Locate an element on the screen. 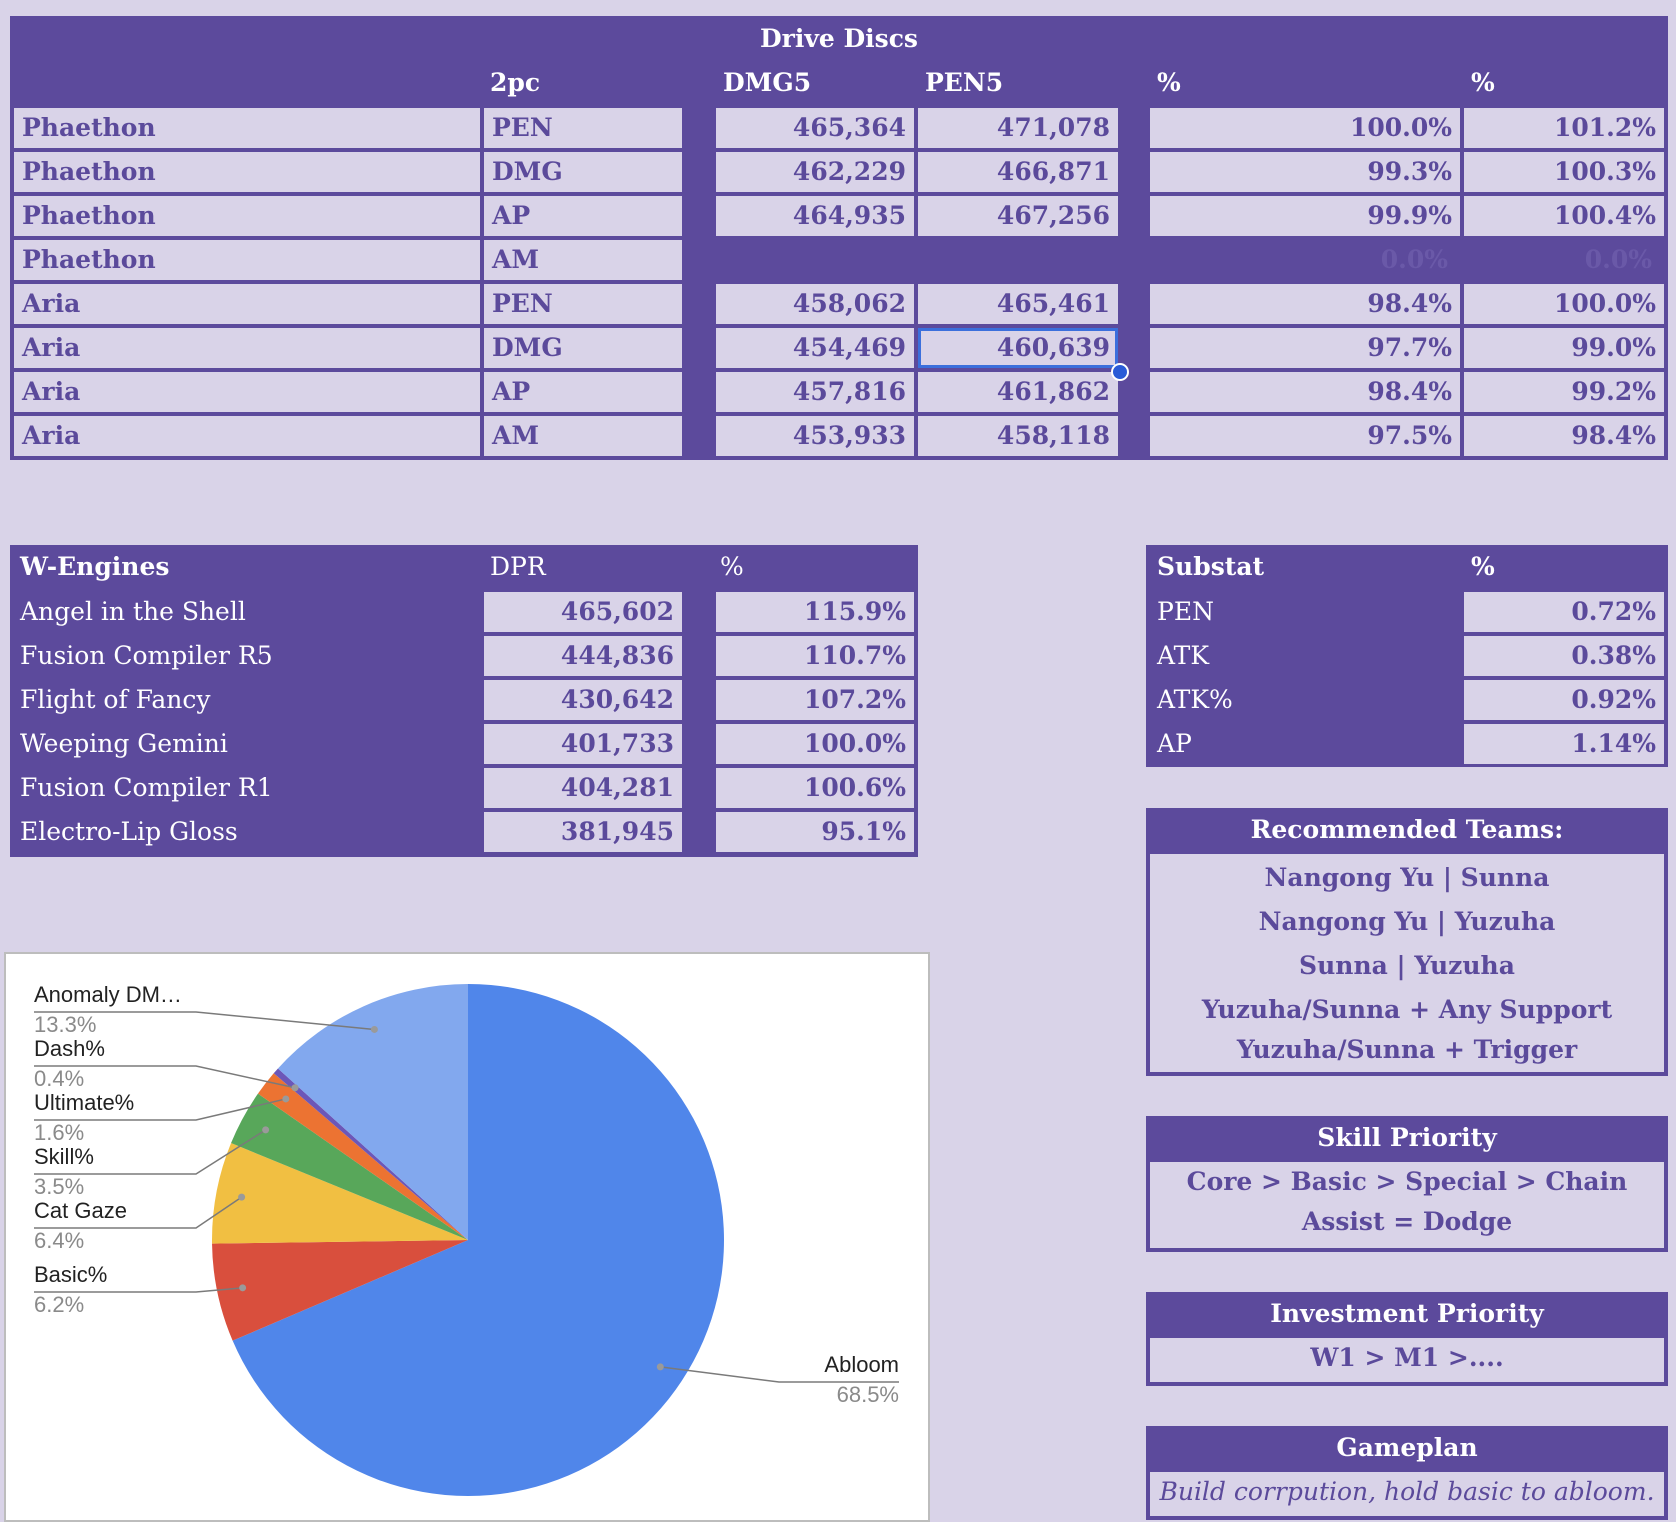 This screenshot has width=1676, height=1522. disc-pen5-cell: 465,461 is located at coordinates (1018, 304).